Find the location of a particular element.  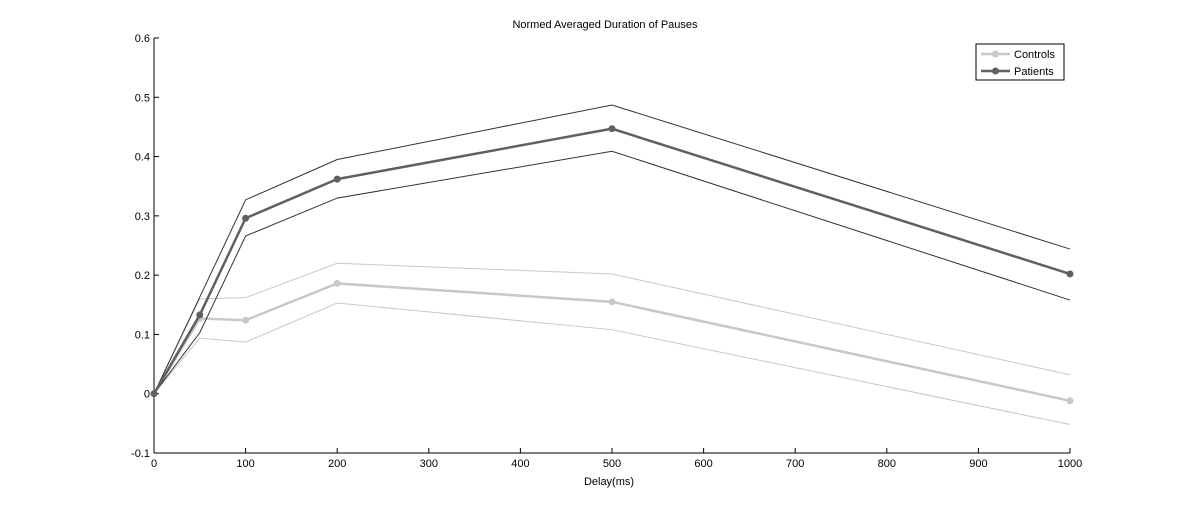

x-tick-label: 100 is located at coordinates (245, 464).